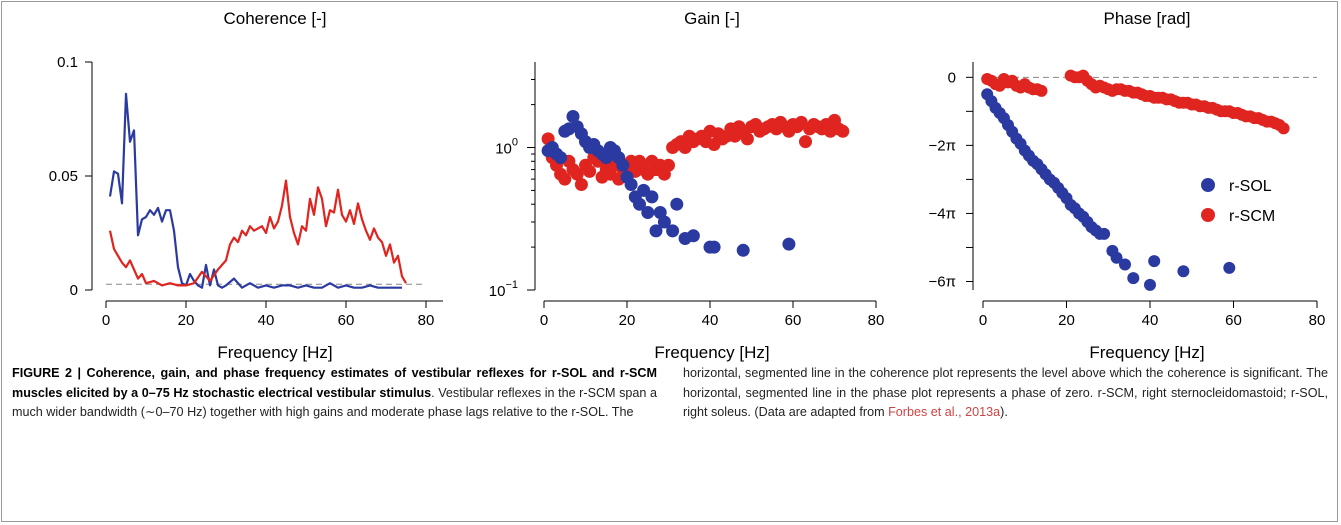 This screenshot has width=1341, height=525. Describe the element at coordinates (67, 62) in the screenshot. I see `y-tick-label: 0.1` at that location.